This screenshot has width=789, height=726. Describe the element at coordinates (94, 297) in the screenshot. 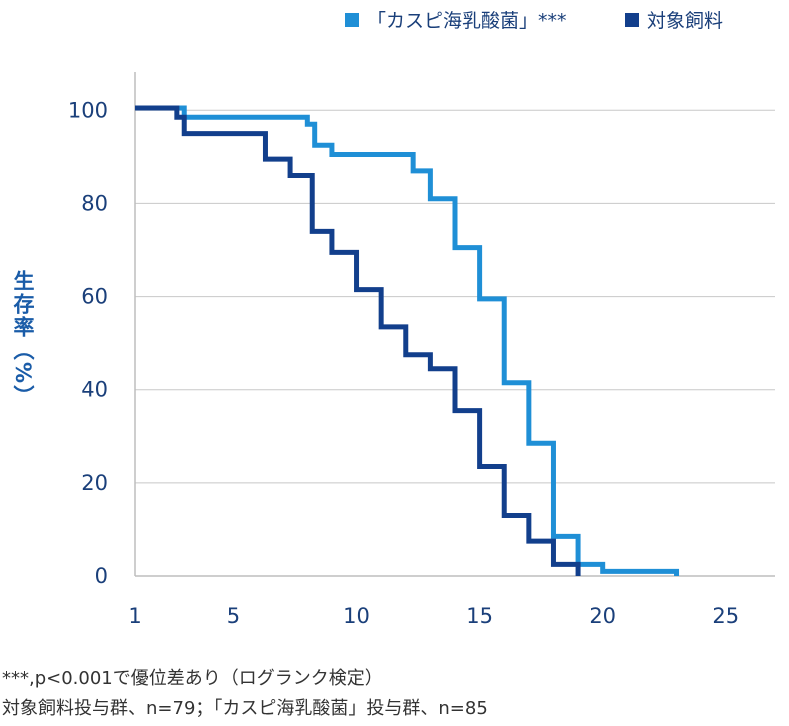

I see `y-tick-label-60: 60` at that location.